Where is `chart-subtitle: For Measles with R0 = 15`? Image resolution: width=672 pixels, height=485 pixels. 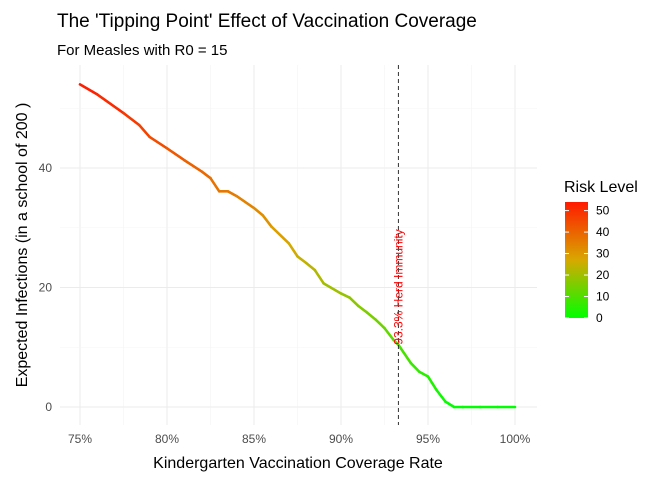
chart-subtitle: For Measles with R0 = 15 is located at coordinates (142, 50).